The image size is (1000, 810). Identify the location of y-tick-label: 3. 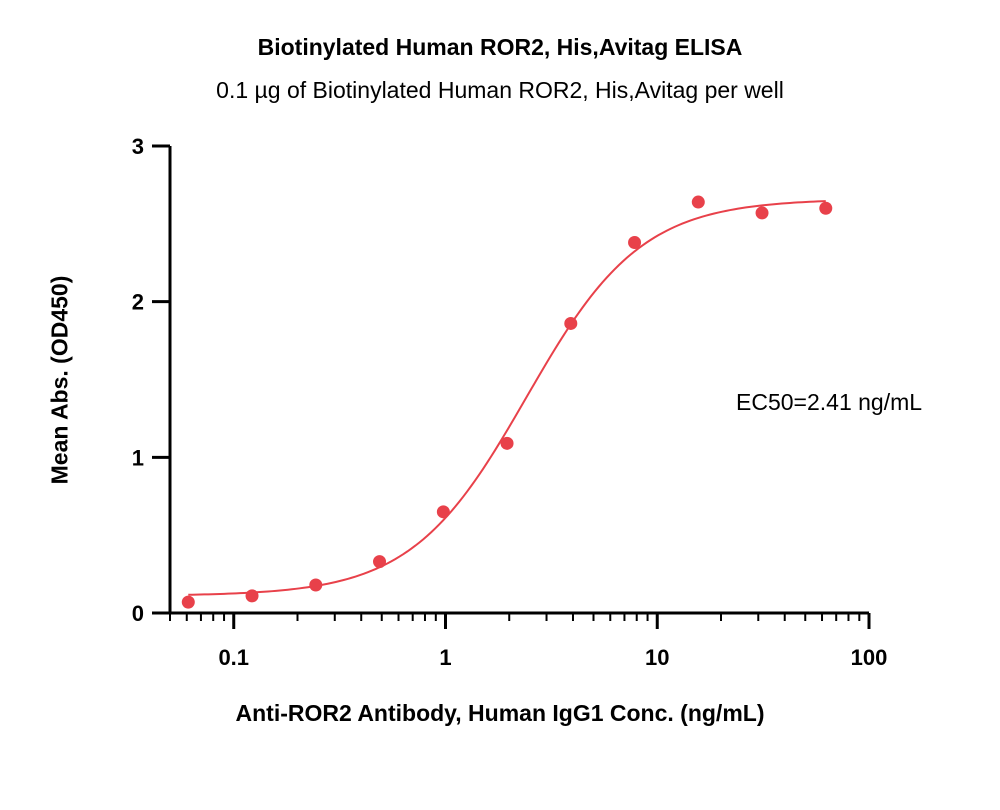
(138, 146).